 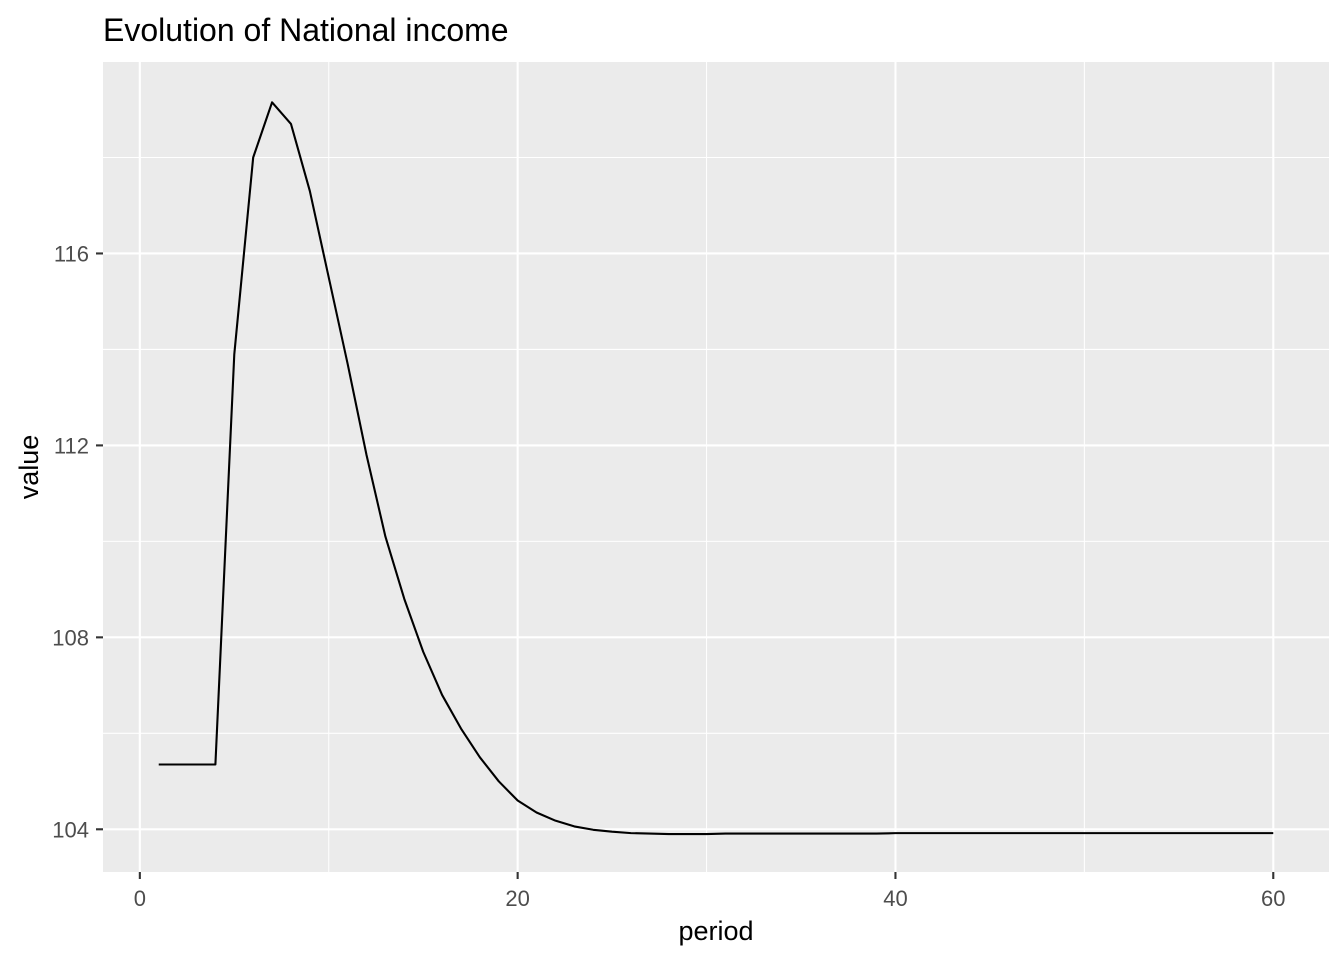 I want to click on y-tick-label: 112, so click(x=71, y=445).